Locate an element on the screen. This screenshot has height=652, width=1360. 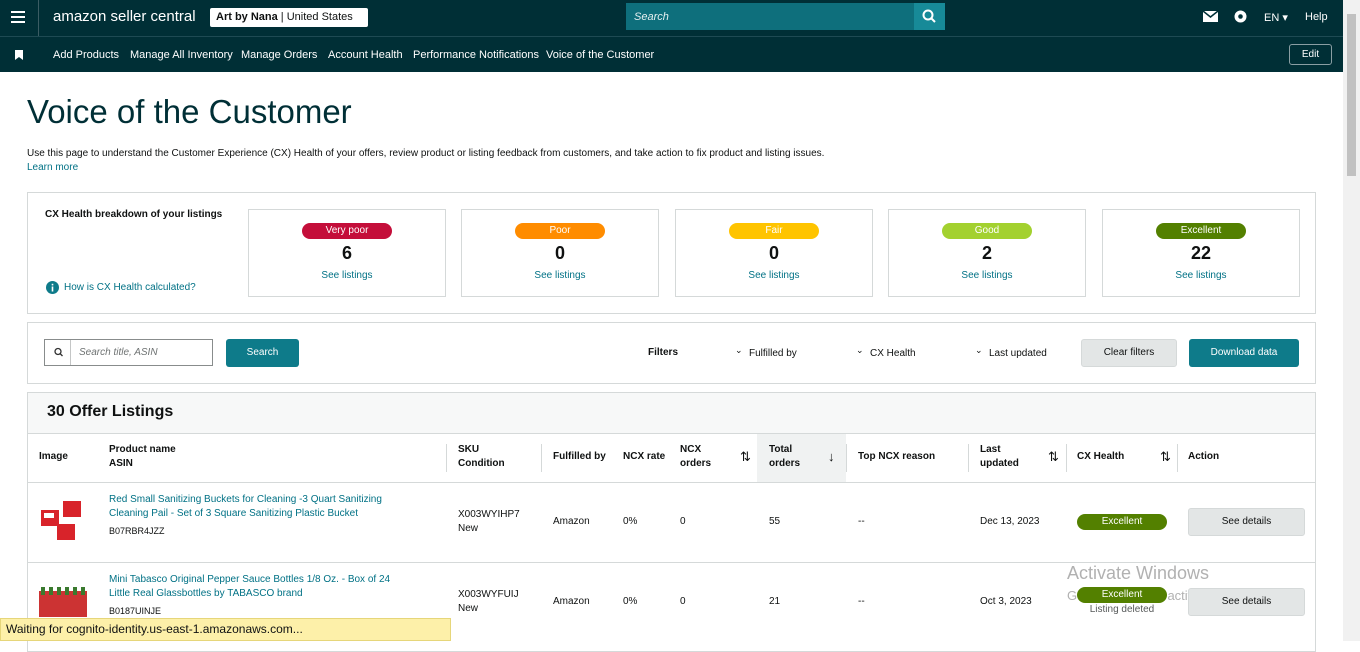
health-card: Excellent 22 See listings is located at coordinates (1201, 253).